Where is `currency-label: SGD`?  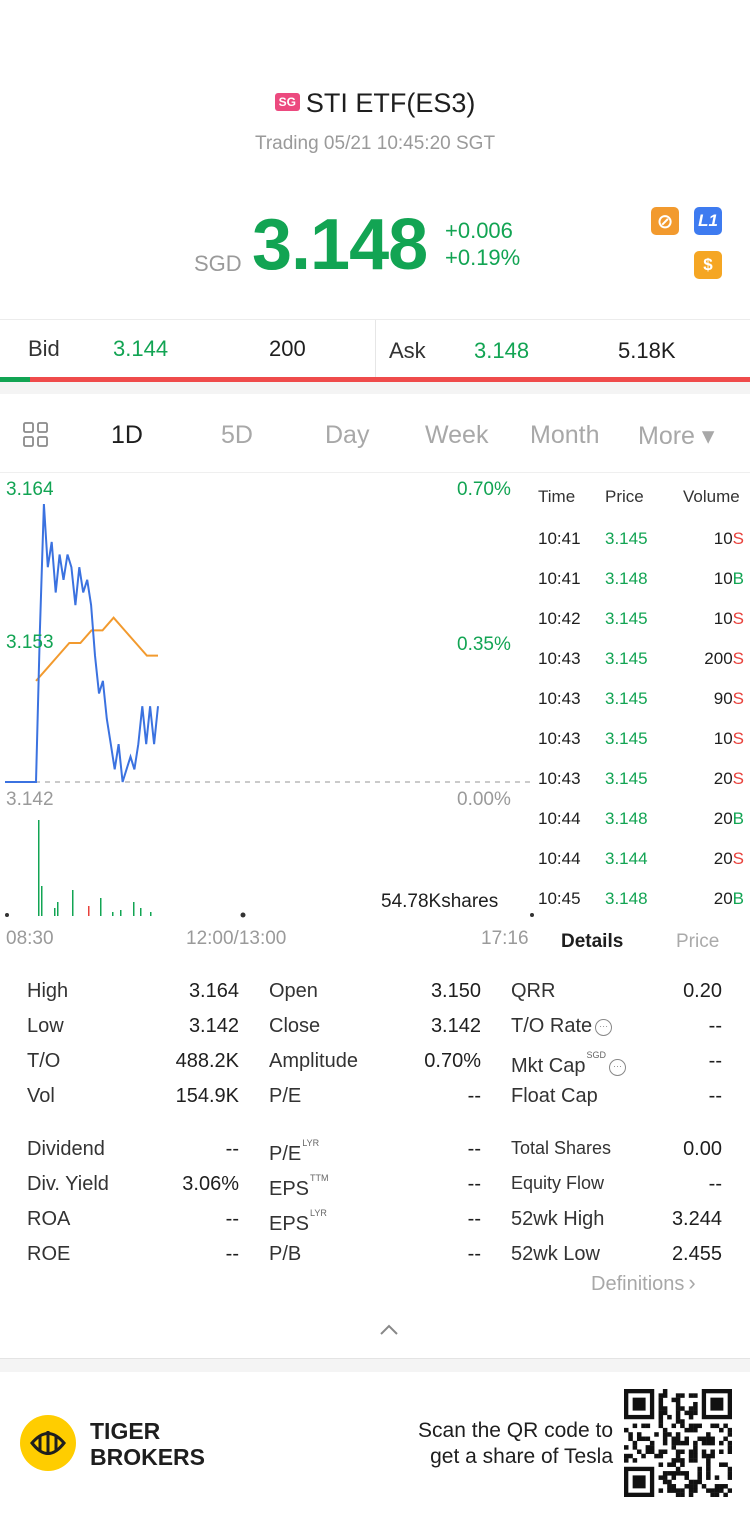
currency-label: SGD is located at coordinates (218, 263).